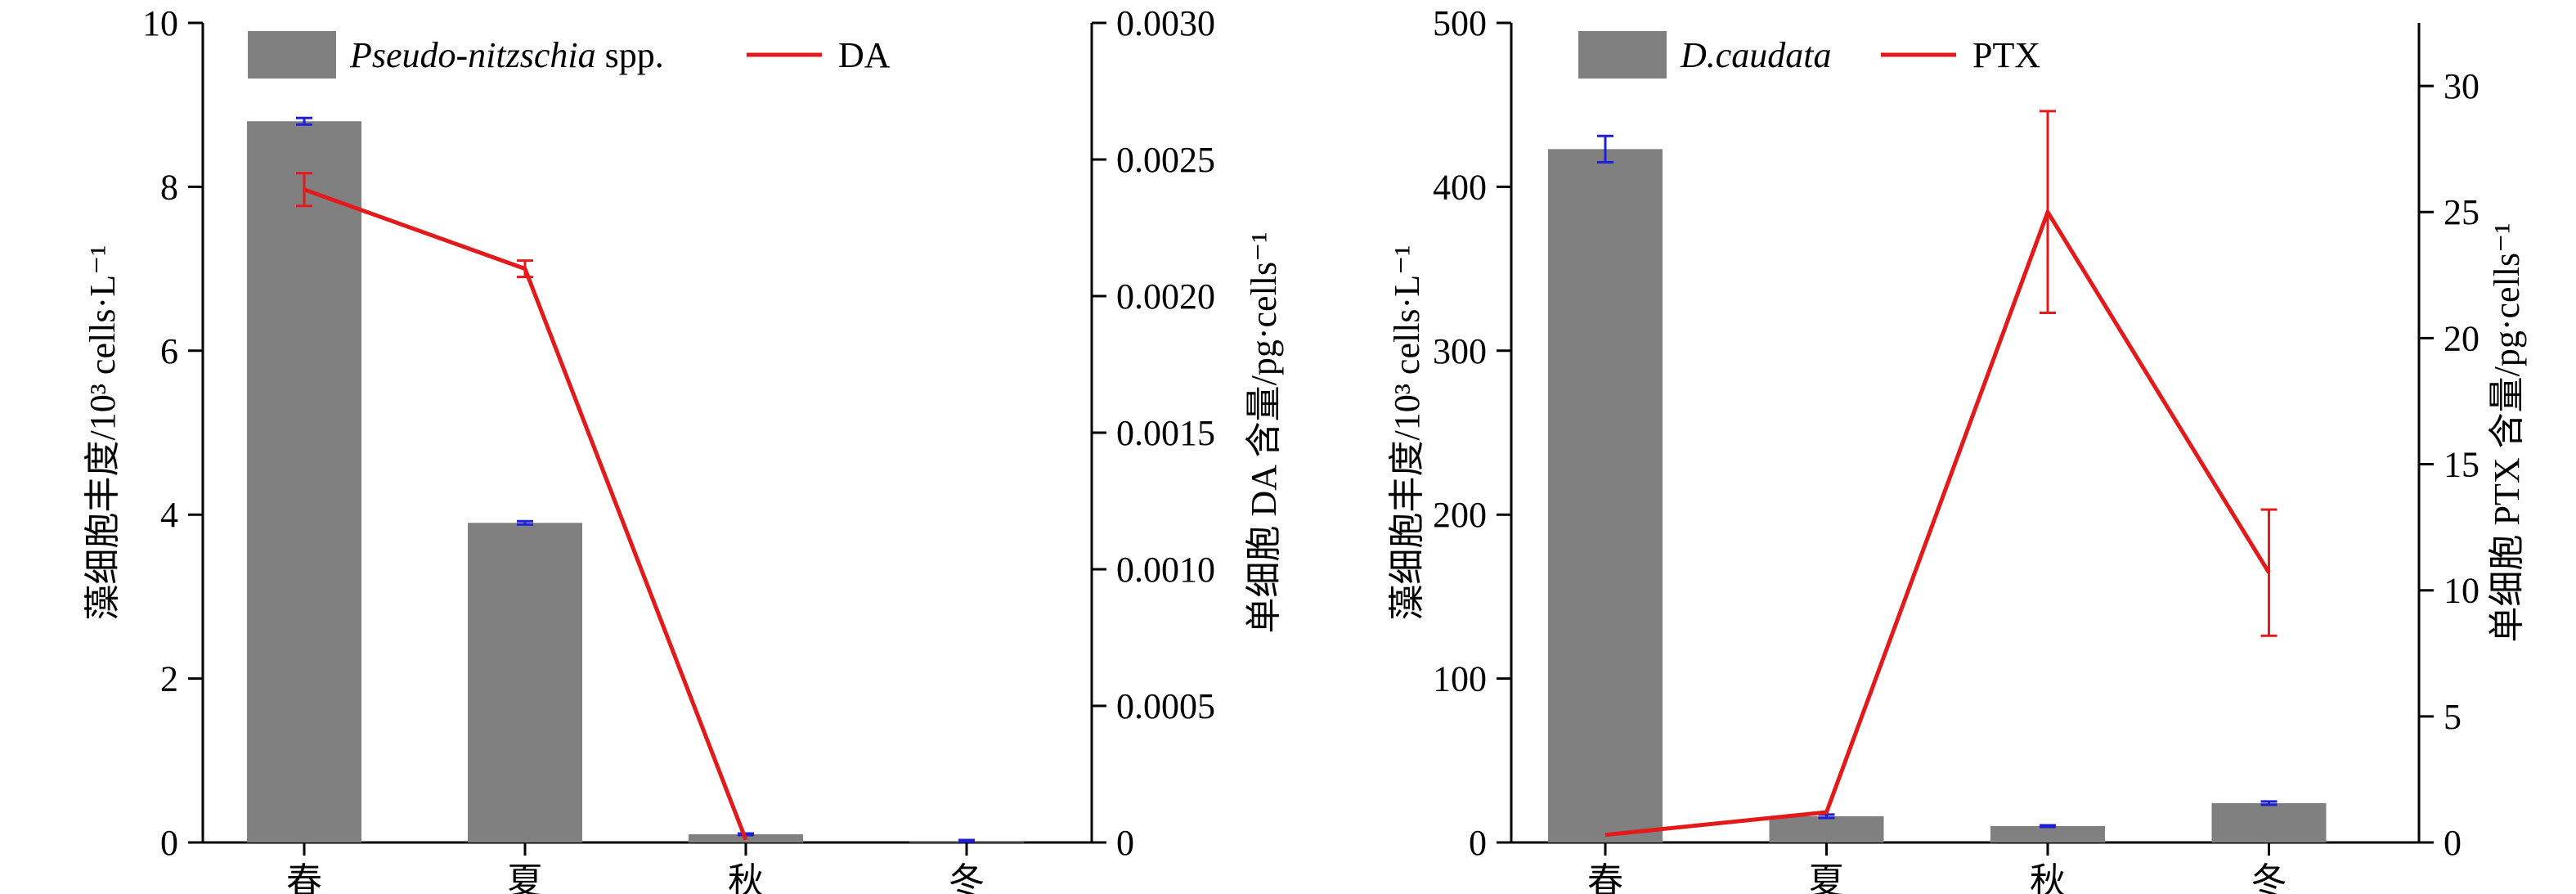 The width and height of the screenshot is (2576, 894). I want to click on legend-line-label: DA, so click(864, 55).